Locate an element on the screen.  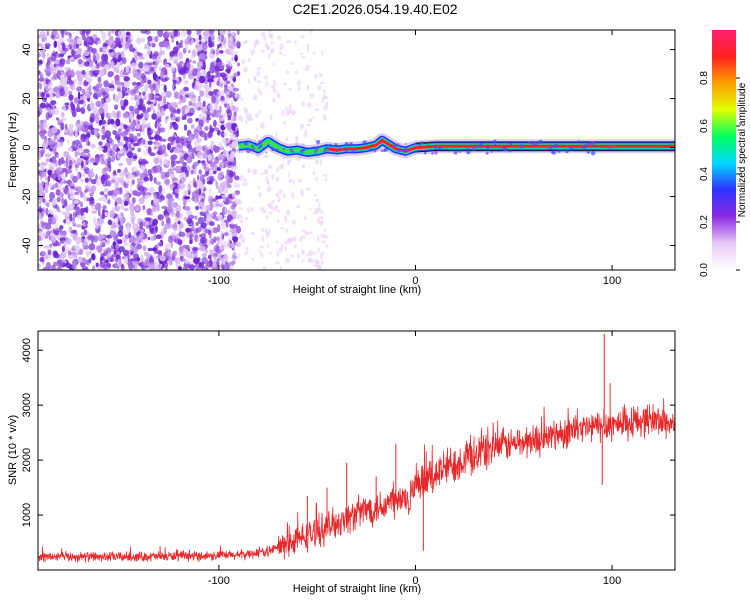
y-tick-label: 4000 is located at coordinates (27, 350).